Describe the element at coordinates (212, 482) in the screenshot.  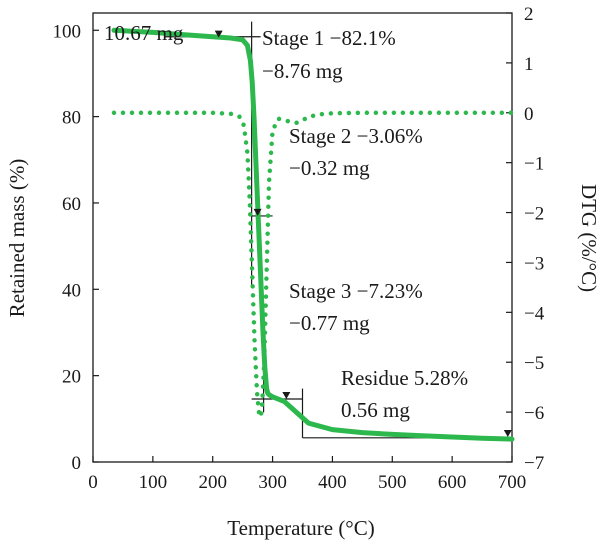
I see `x-tick-label: 200` at that location.